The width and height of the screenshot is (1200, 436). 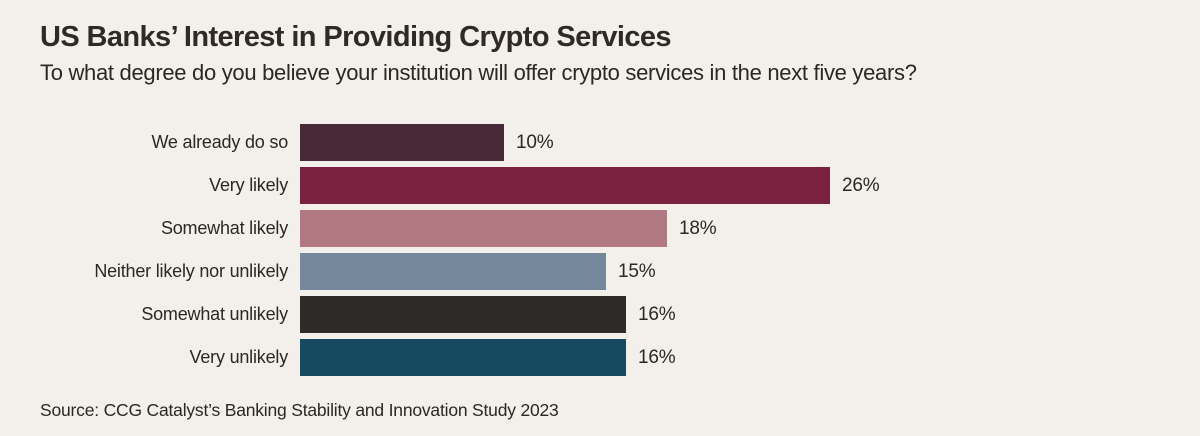 I want to click on bar-row: Neither likely nor unlikely 15%, so click(x=600, y=271).